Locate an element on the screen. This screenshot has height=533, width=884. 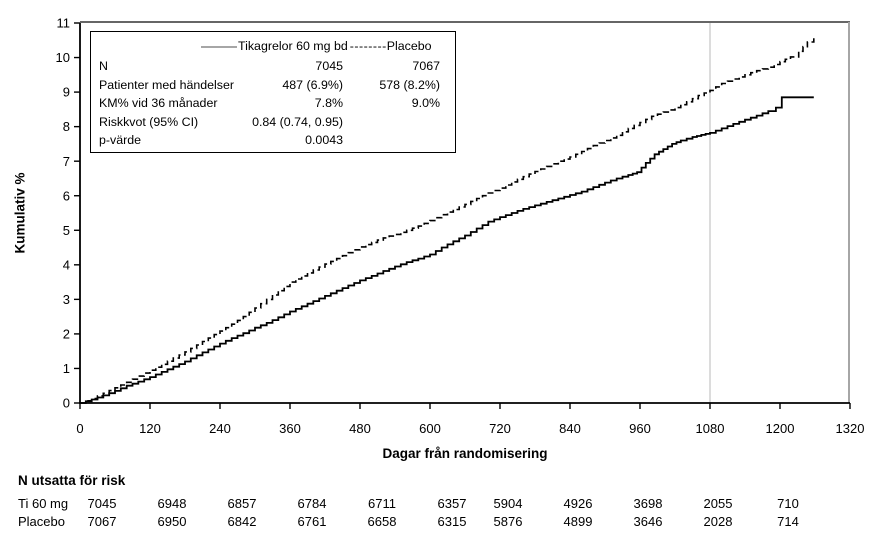
risk-value: 6950 is located at coordinates (172, 521).